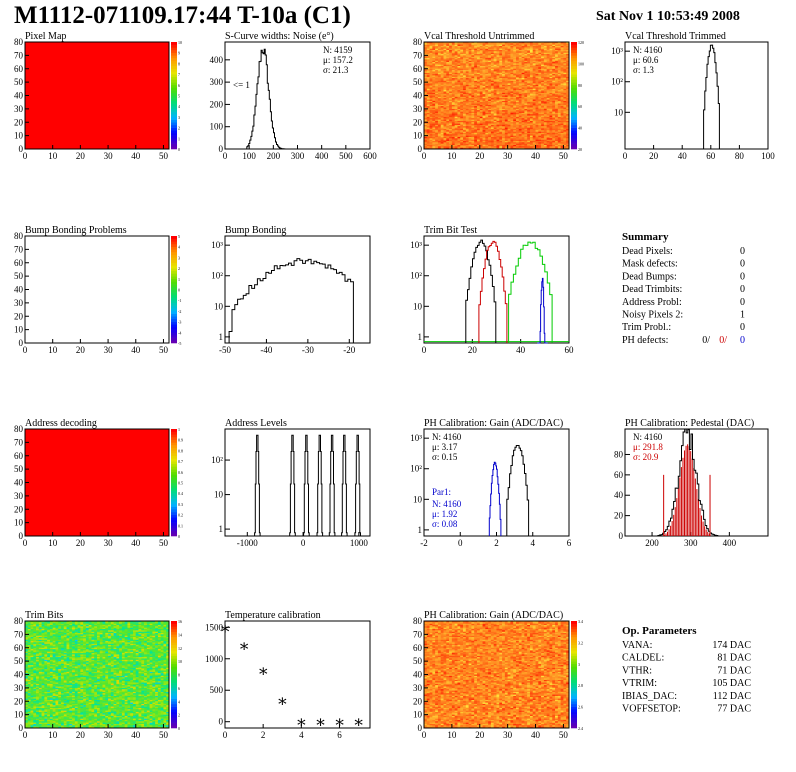  What do you see at coordinates (521, 350) in the screenshot?
I see `x-tick-label: 40` at bounding box center [521, 350].